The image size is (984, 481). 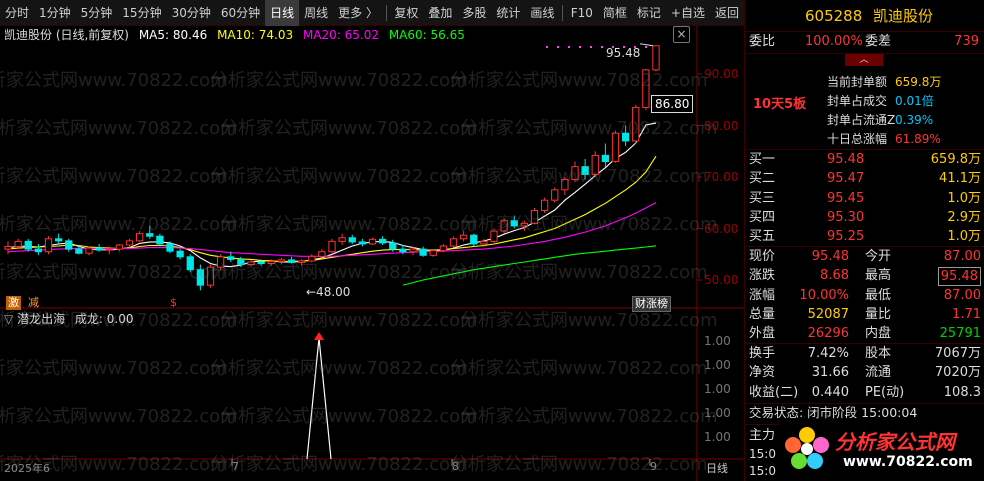 What do you see at coordinates (316, 12) in the screenshot?
I see `toolbar-item-7: 周线` at bounding box center [316, 12].